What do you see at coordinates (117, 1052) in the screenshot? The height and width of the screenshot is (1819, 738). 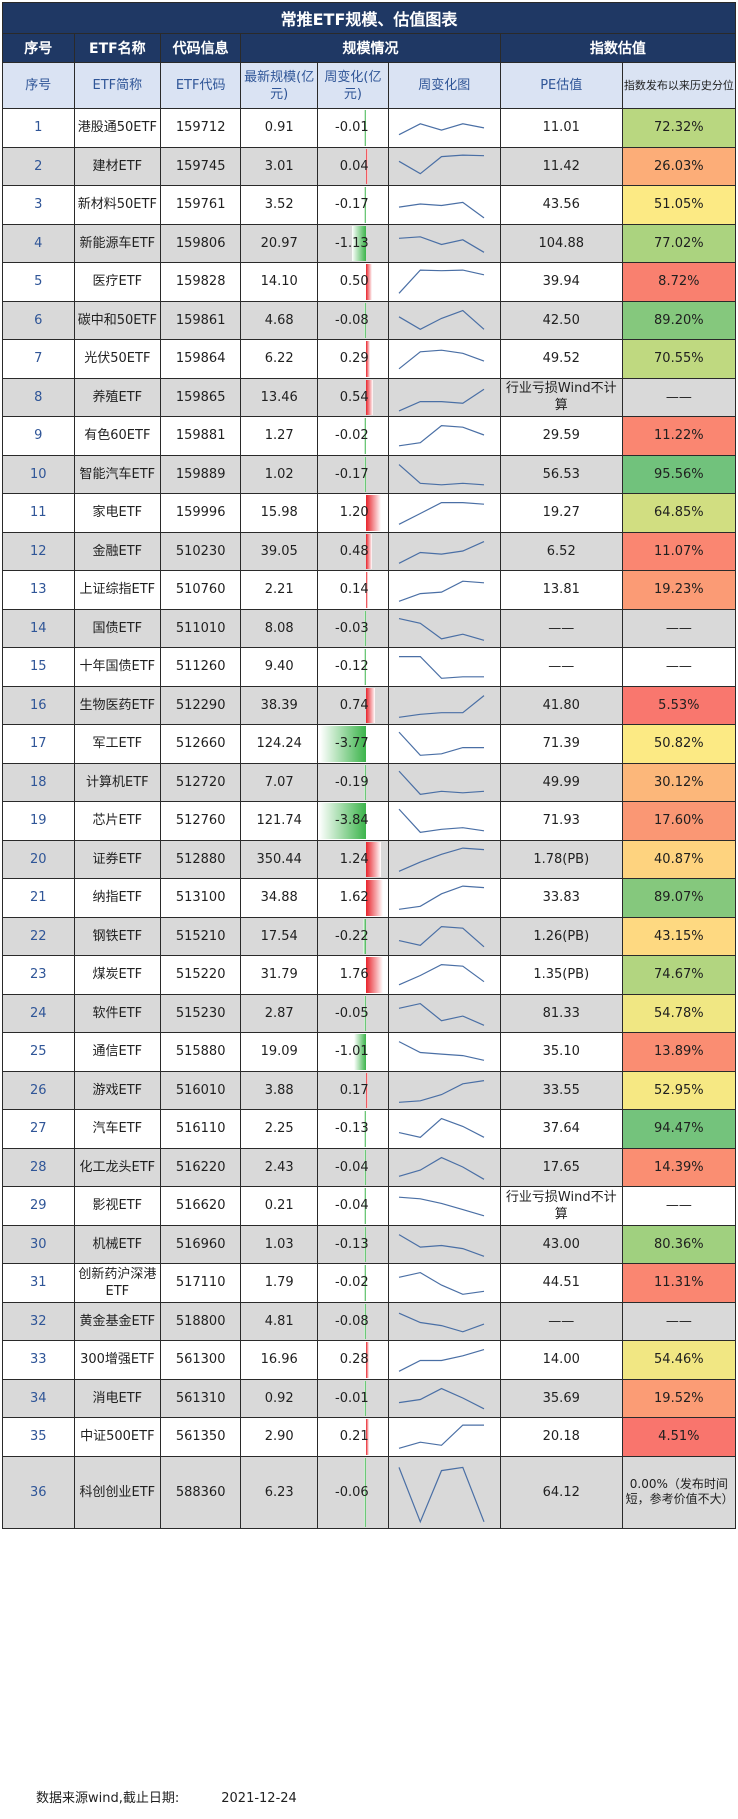 I see `cell-name: 通信ETF` at bounding box center [117, 1052].